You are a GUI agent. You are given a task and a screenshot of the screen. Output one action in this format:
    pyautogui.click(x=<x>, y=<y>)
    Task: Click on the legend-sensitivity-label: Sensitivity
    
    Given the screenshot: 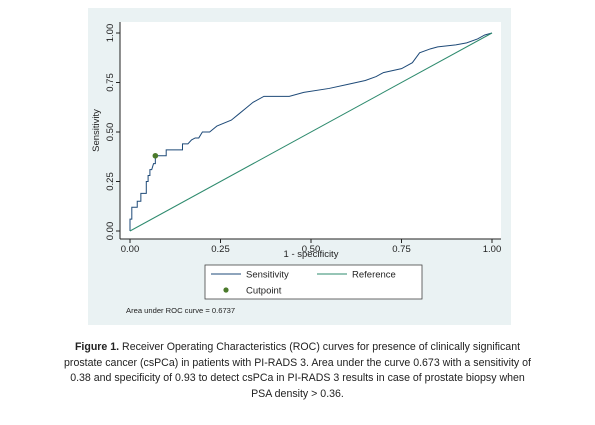 What is the action you would take?
    pyautogui.click(x=267, y=275)
    